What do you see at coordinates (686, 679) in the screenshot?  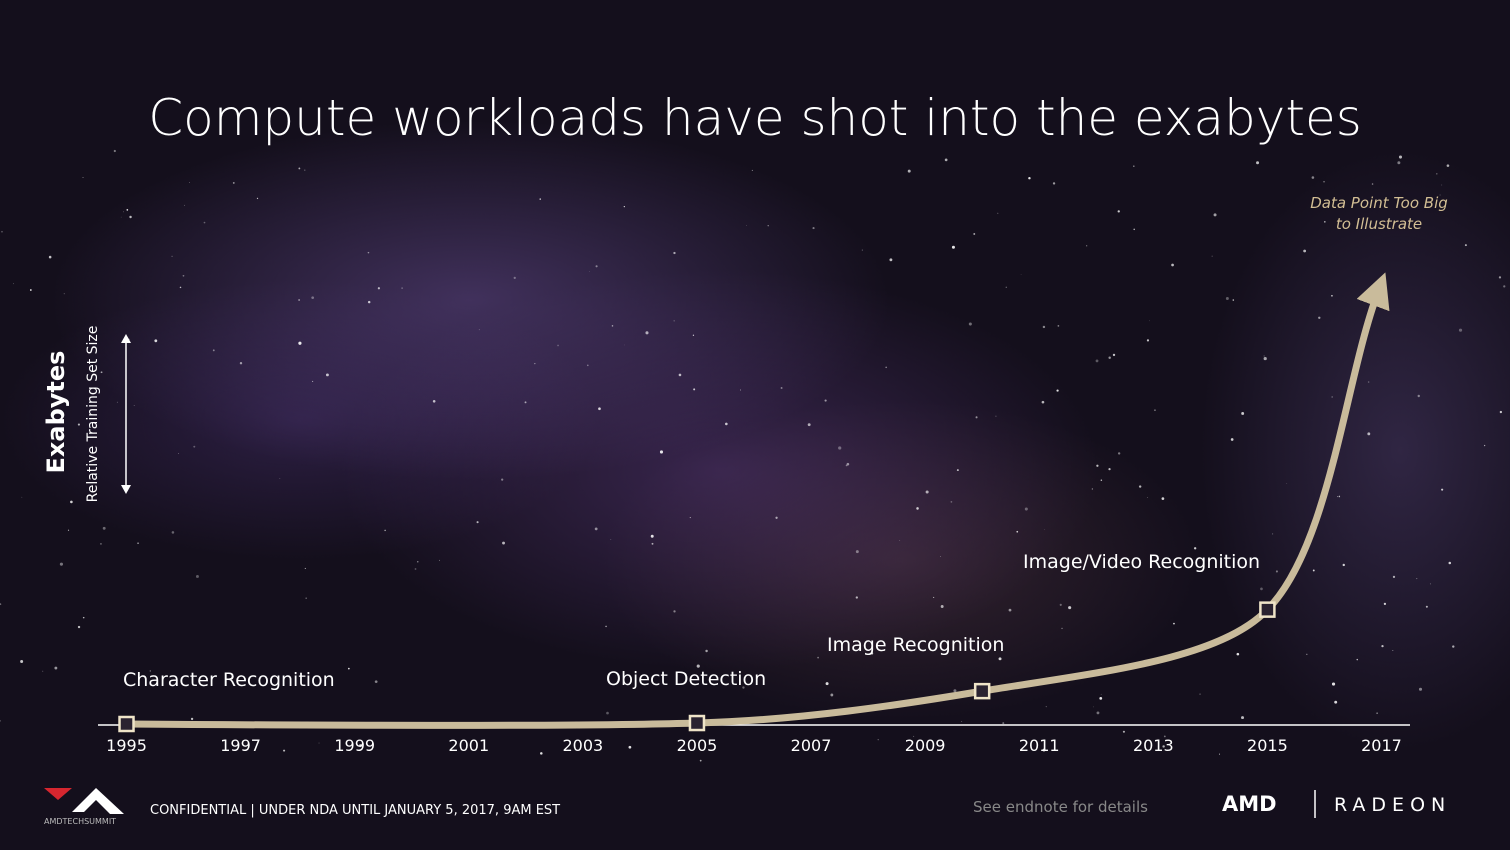 I see `point-label: Object Detection` at bounding box center [686, 679].